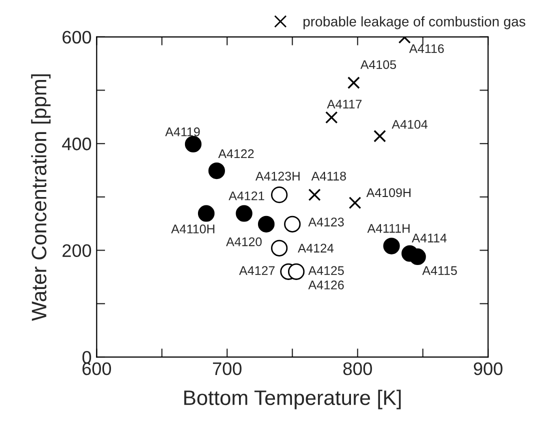  I want to click on annotation: A4123H, so click(277, 176).